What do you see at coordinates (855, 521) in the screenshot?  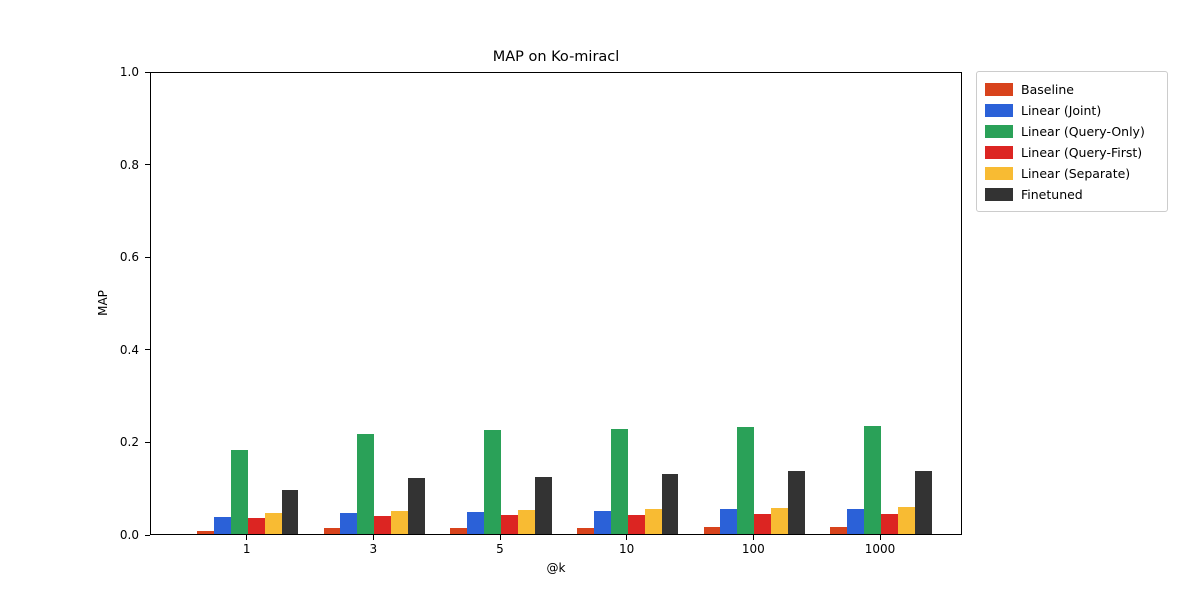 I see `bar-linear-joint-k1000` at bounding box center [855, 521].